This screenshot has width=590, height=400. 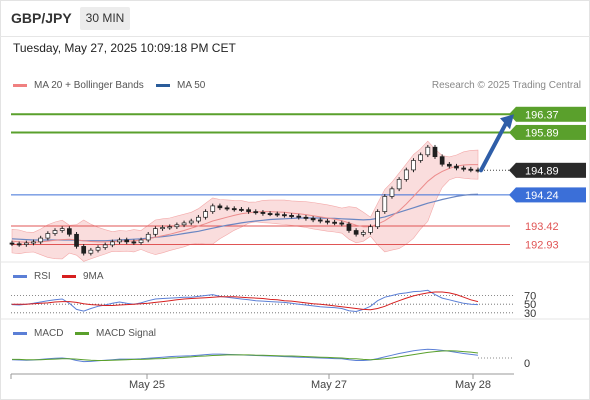 What do you see at coordinates (78, 85) in the screenshot?
I see `legend-ma20: MA 20 + Bollinger Bands` at bounding box center [78, 85].